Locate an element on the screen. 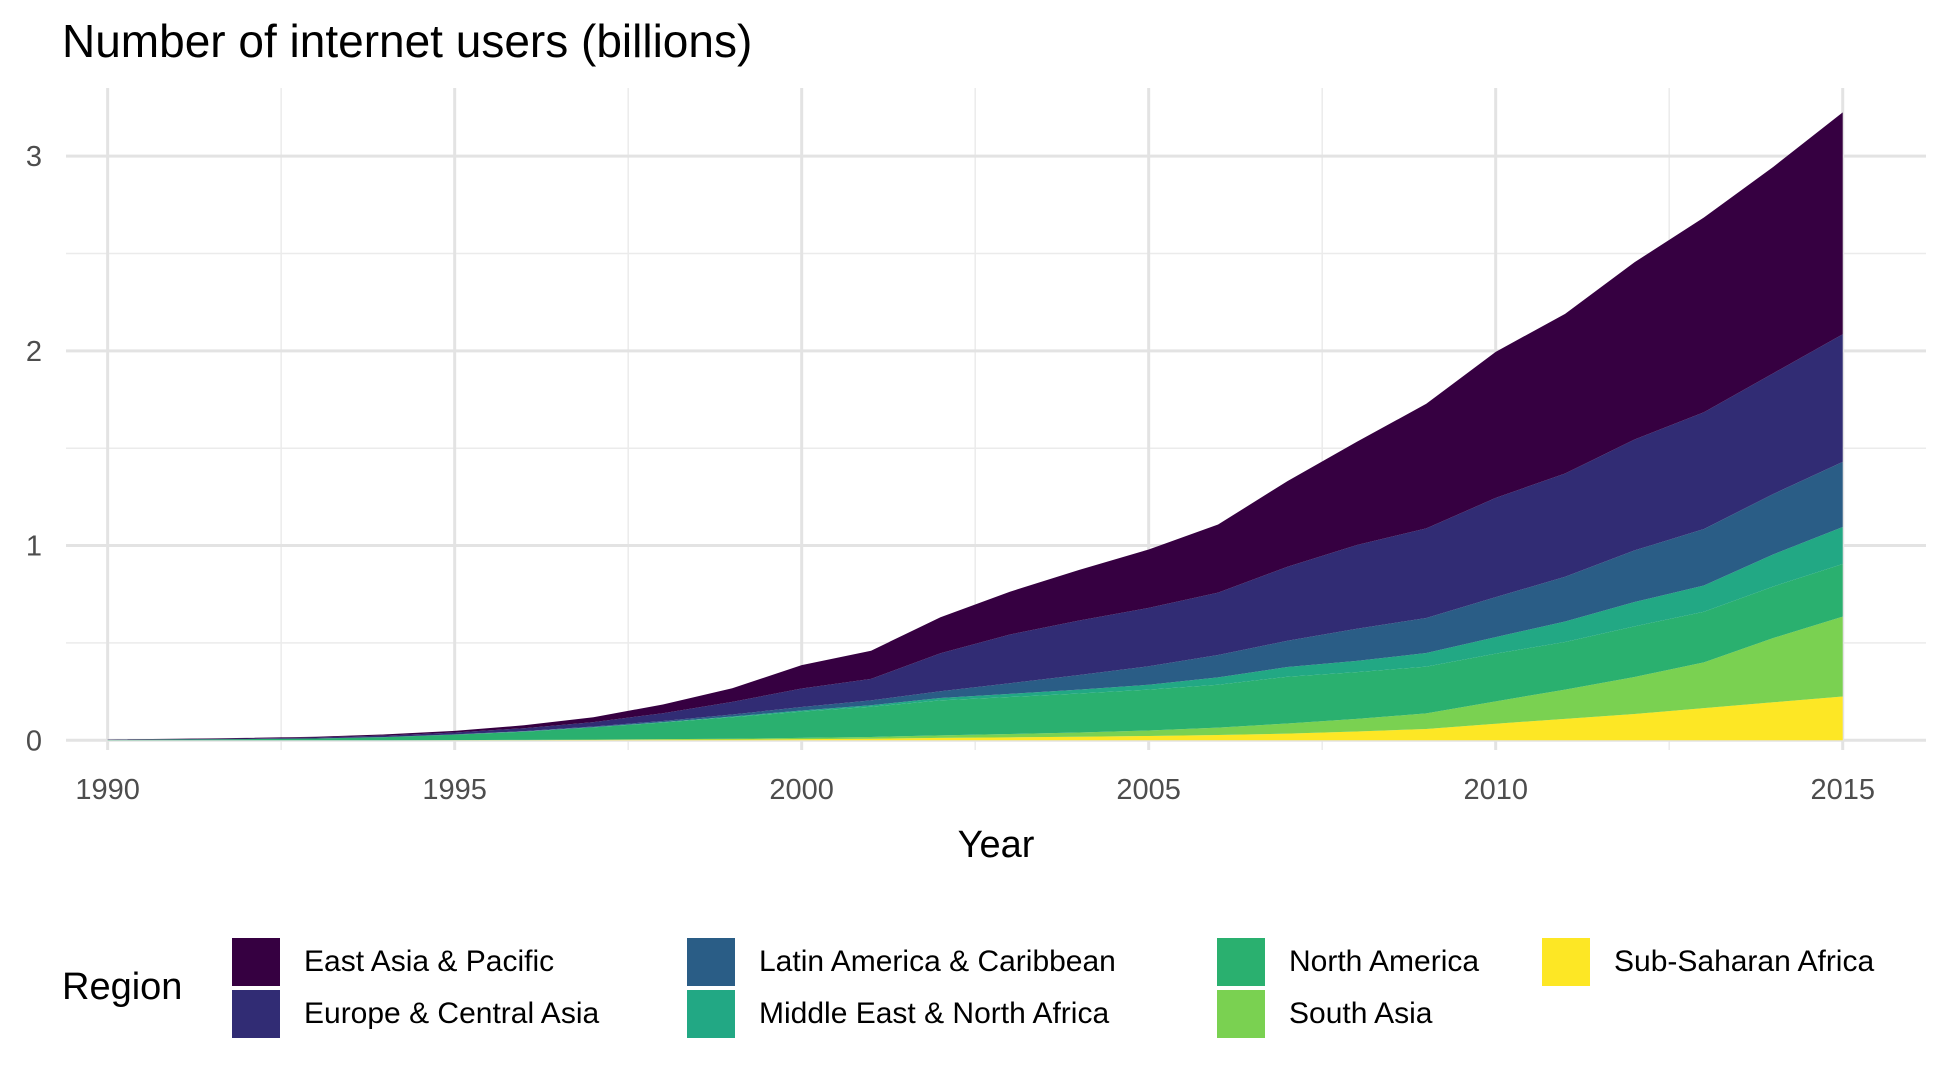  x-tick-label: 2010 is located at coordinates (1495, 790).